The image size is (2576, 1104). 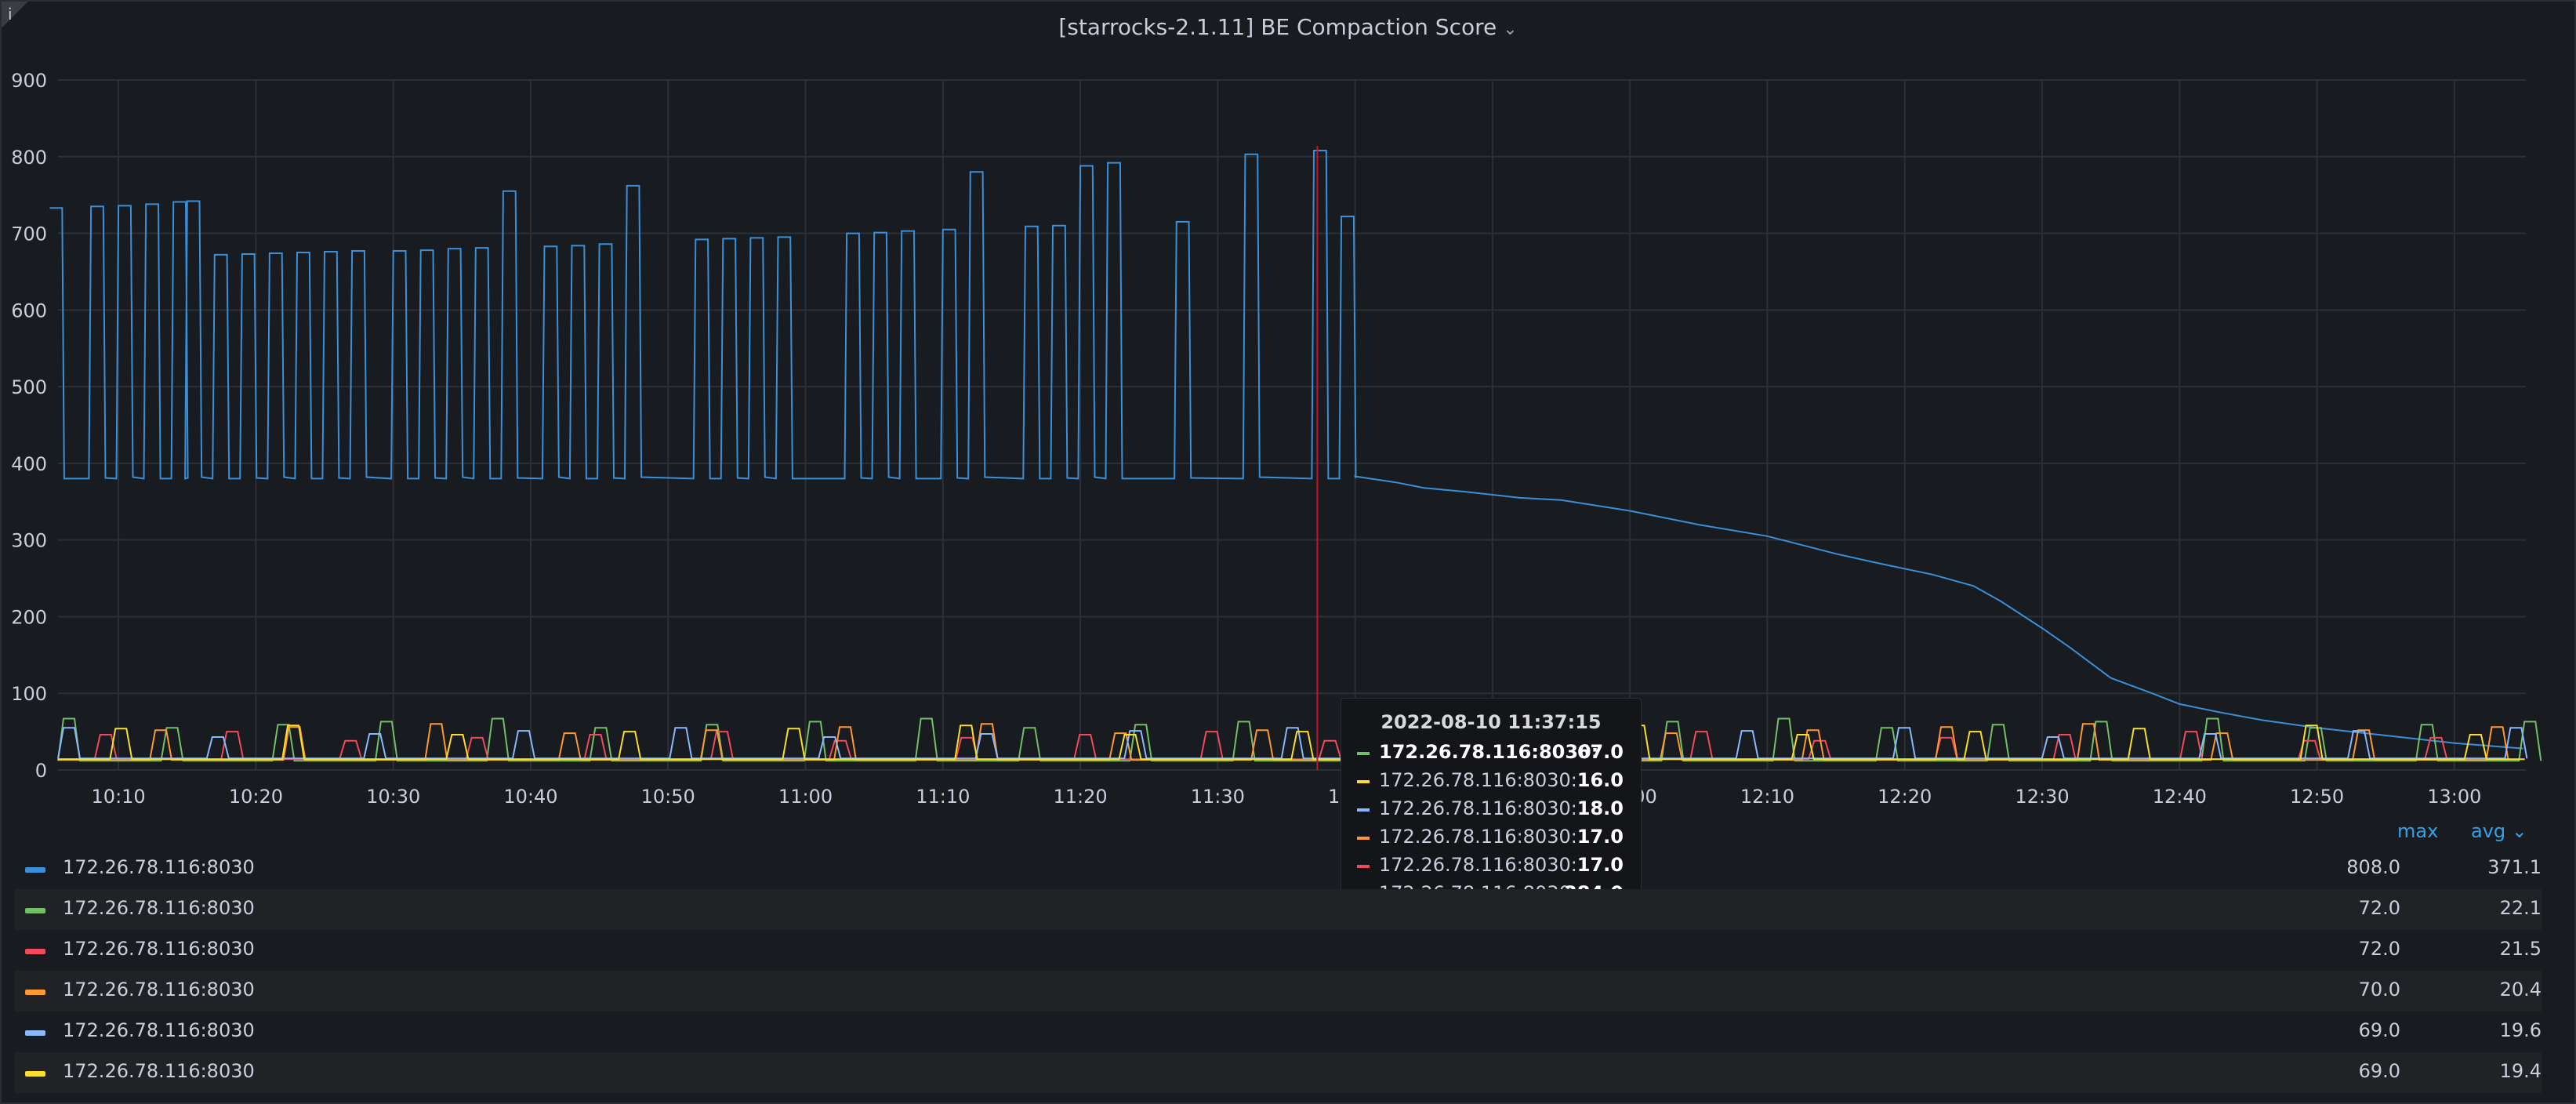 I want to click on y-tick-label: 800, so click(x=29, y=158).